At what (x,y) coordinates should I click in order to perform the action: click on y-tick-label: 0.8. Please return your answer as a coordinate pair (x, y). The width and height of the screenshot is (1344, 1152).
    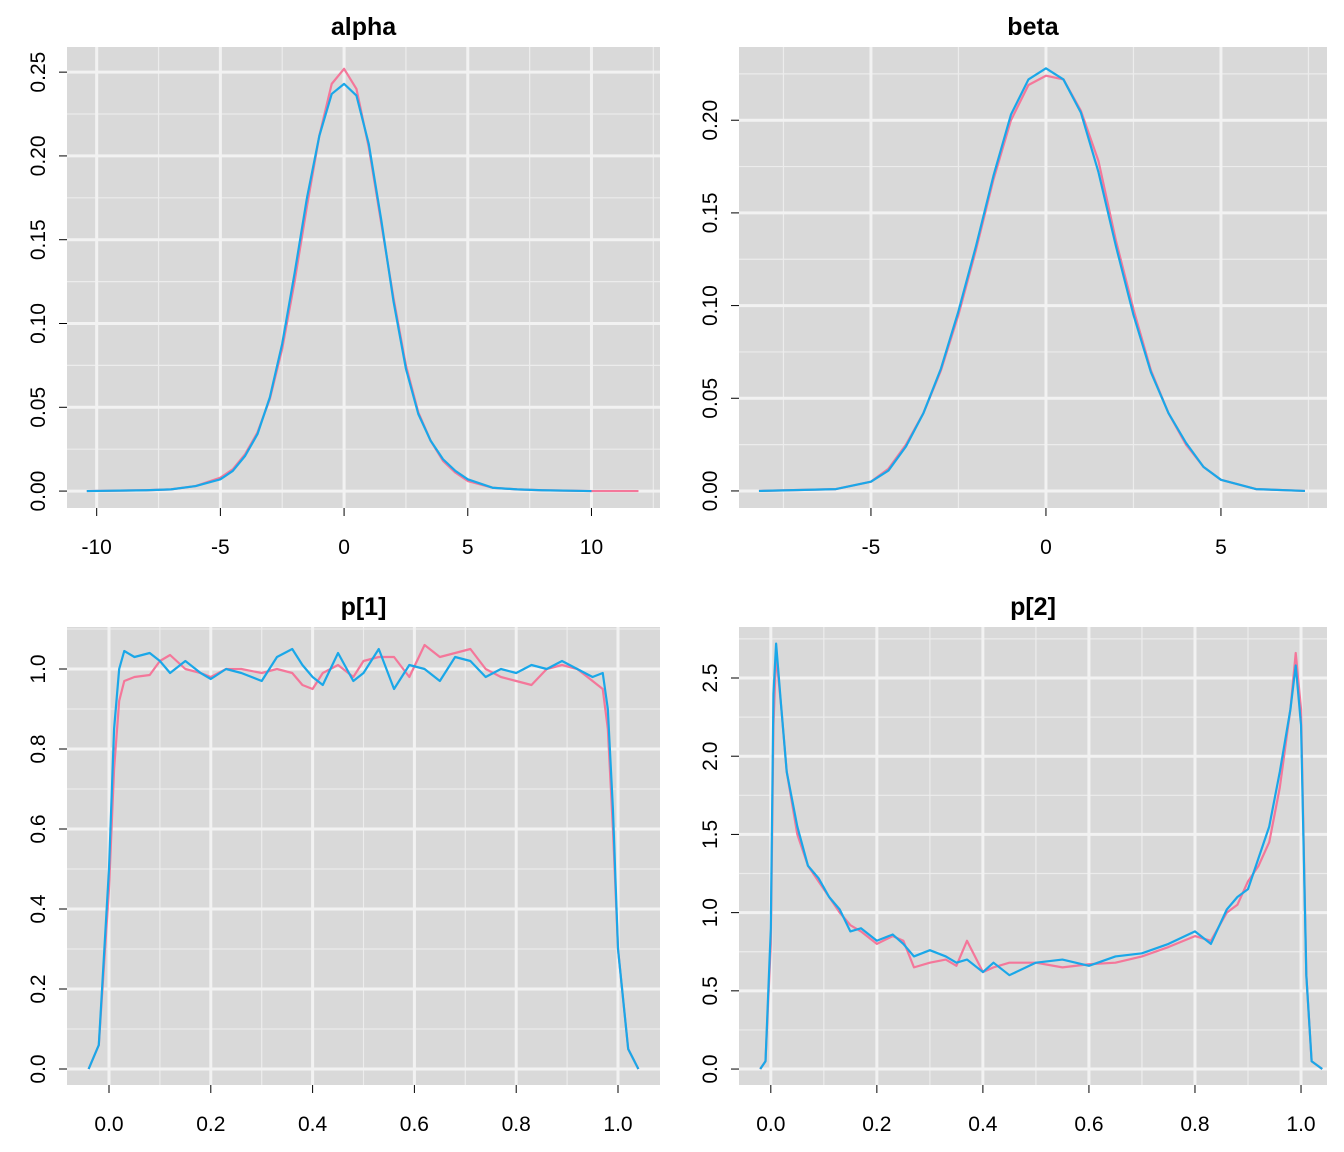
    Looking at the image, I should click on (38, 748).